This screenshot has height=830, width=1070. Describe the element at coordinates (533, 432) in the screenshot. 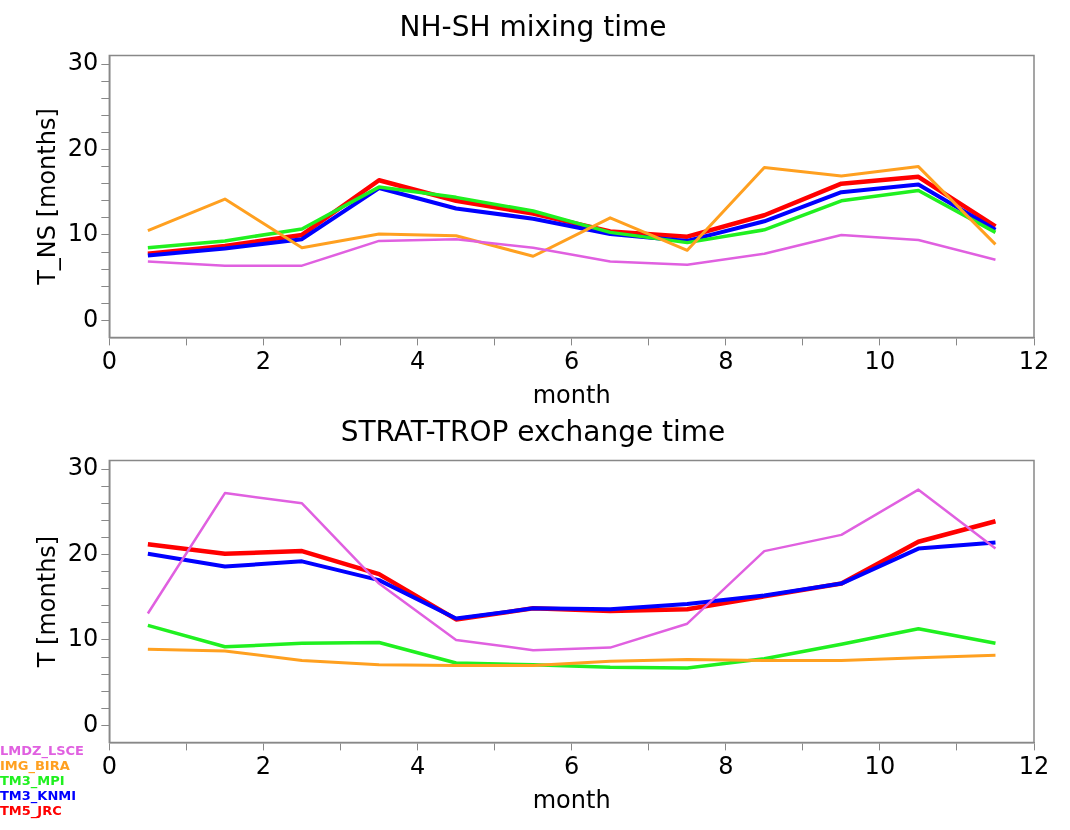

I see `chart-title: STRAT-TROP exchange time` at that location.